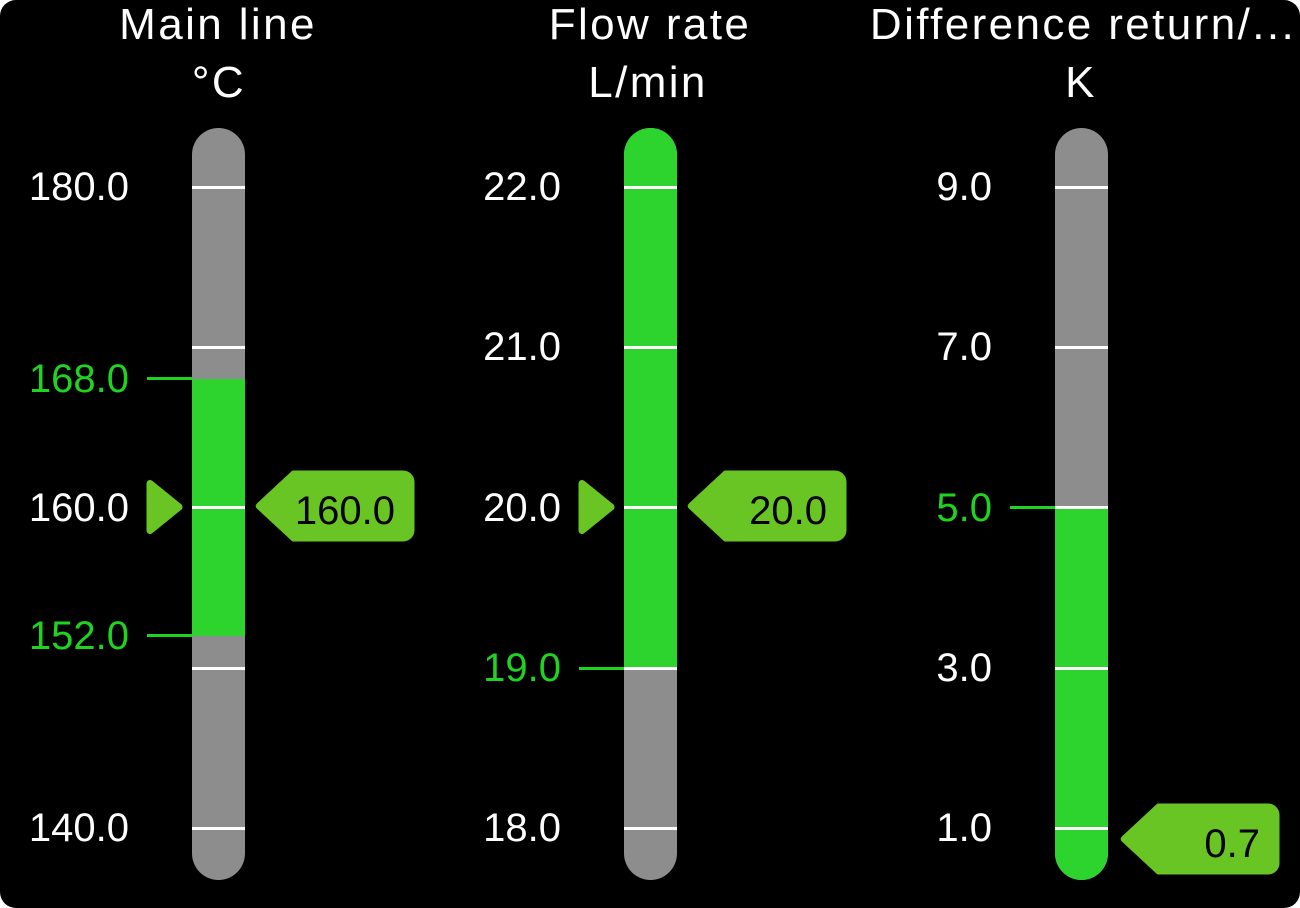 The height and width of the screenshot is (908, 1300). What do you see at coordinates (345, 511) in the screenshot?
I see `svg-text: 160.0` at bounding box center [345, 511].